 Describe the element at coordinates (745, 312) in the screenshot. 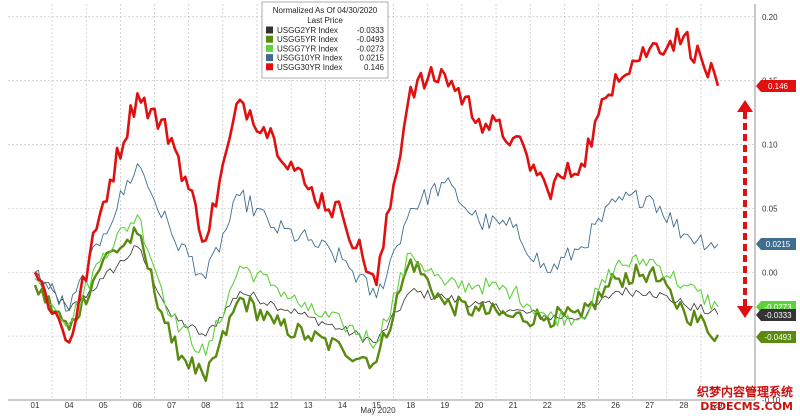

I see `spread-arrow-down-head` at that location.